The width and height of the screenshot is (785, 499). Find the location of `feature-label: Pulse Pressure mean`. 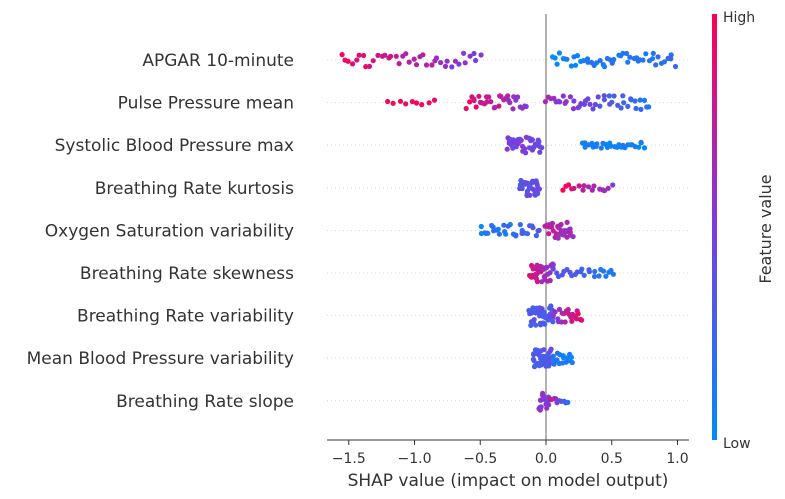

feature-label: Pulse Pressure mean is located at coordinates (206, 104).